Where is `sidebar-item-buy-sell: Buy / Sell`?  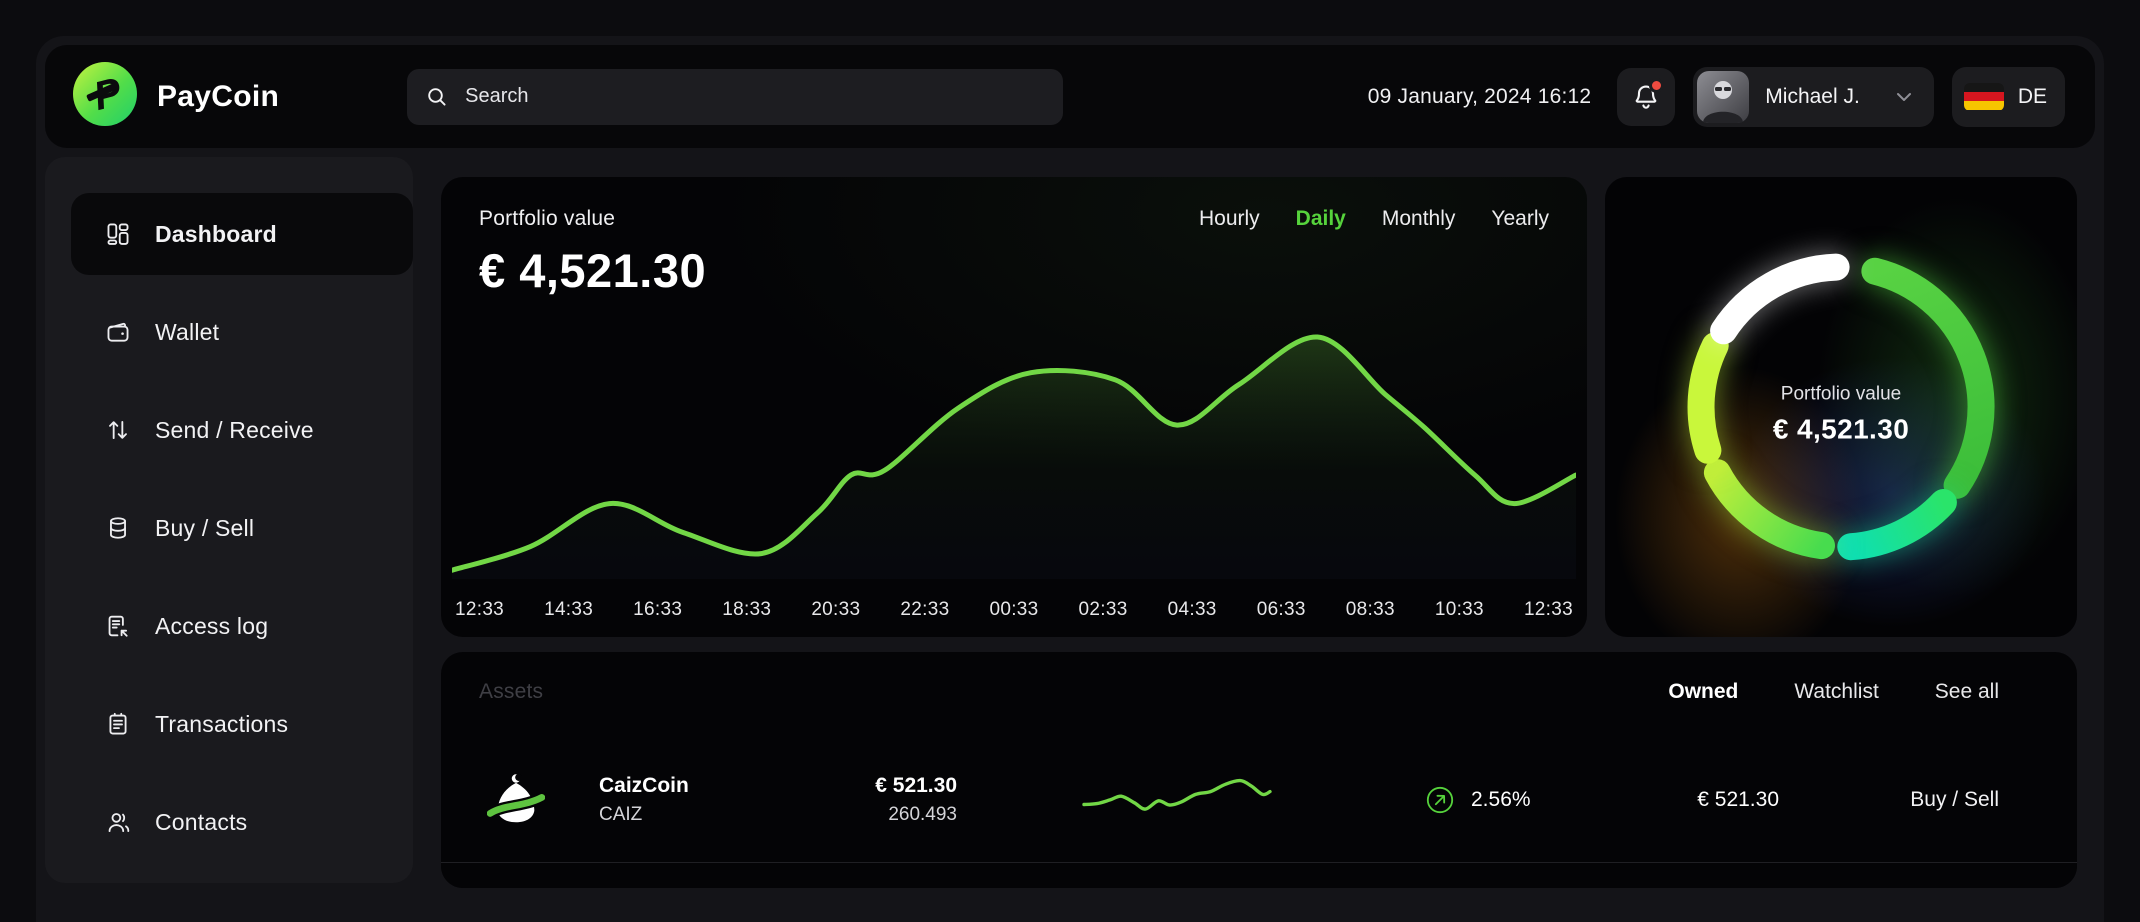 sidebar-item-buy-sell: Buy / Sell is located at coordinates (229, 528).